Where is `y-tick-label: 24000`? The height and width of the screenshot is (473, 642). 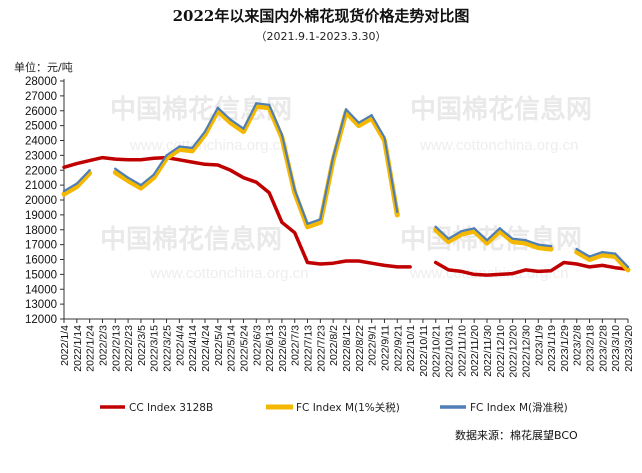
y-tick-label: 24000 is located at coordinates (41, 142).